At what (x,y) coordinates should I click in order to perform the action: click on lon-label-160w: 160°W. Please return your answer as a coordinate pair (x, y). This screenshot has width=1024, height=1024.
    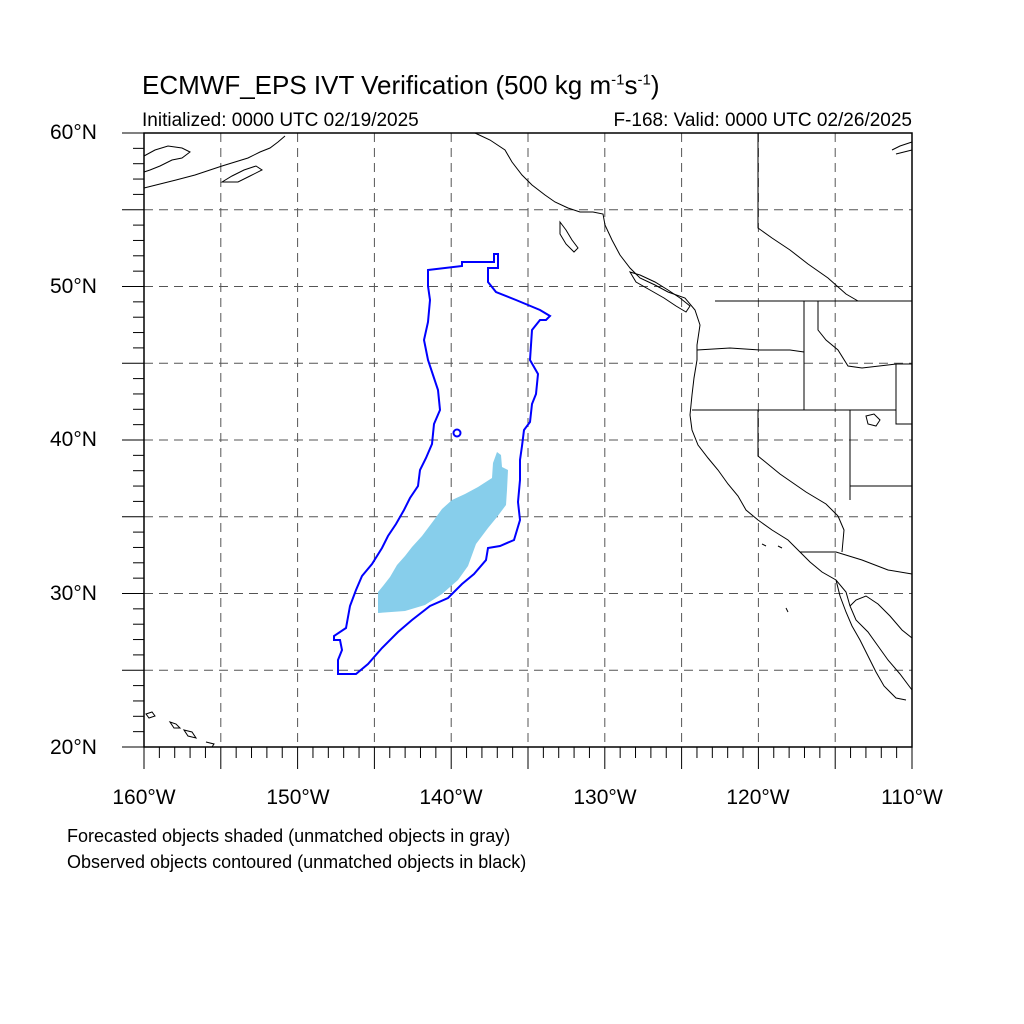
    Looking at the image, I should click on (144, 797).